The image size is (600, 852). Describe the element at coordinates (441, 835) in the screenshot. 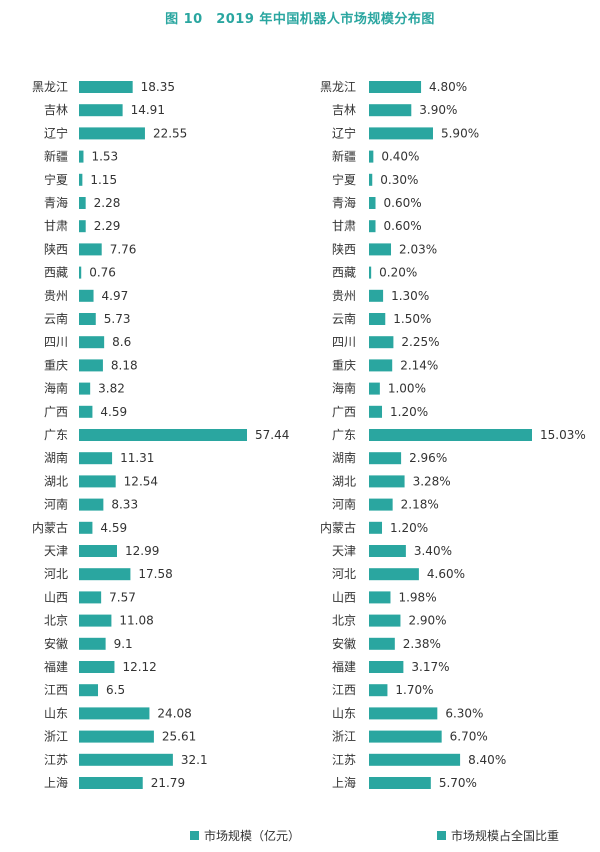

I see `legend-swatch` at that location.